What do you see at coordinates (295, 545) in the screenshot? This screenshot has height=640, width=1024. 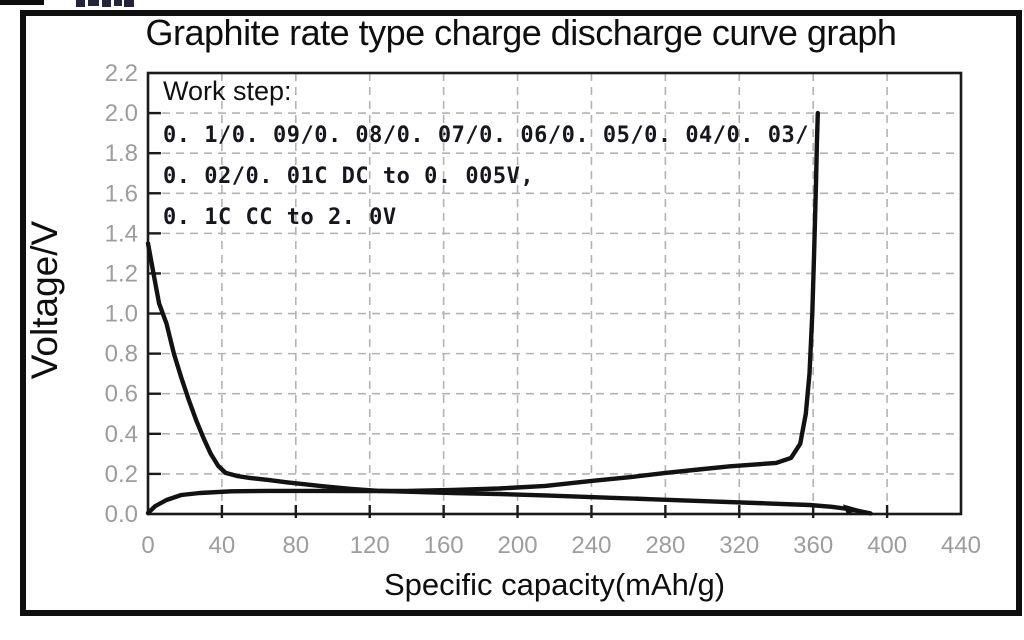 I see `x-tick-label: 80` at bounding box center [295, 545].